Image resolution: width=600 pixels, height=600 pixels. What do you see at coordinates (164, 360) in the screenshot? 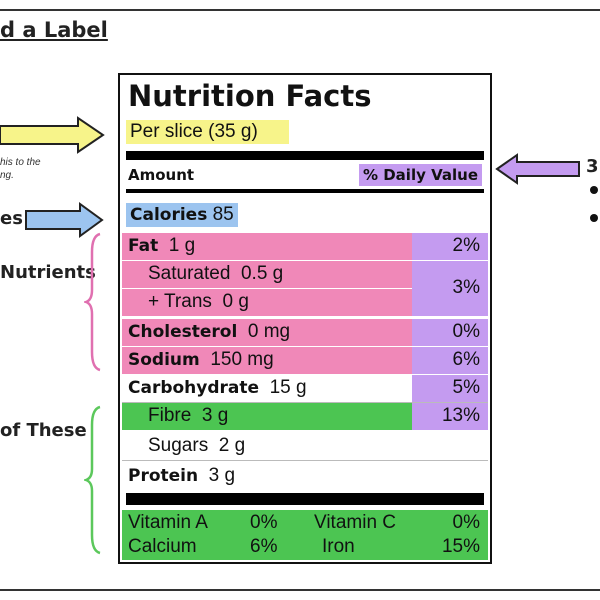
I see `nutrient-name: Sodium` at bounding box center [164, 360].